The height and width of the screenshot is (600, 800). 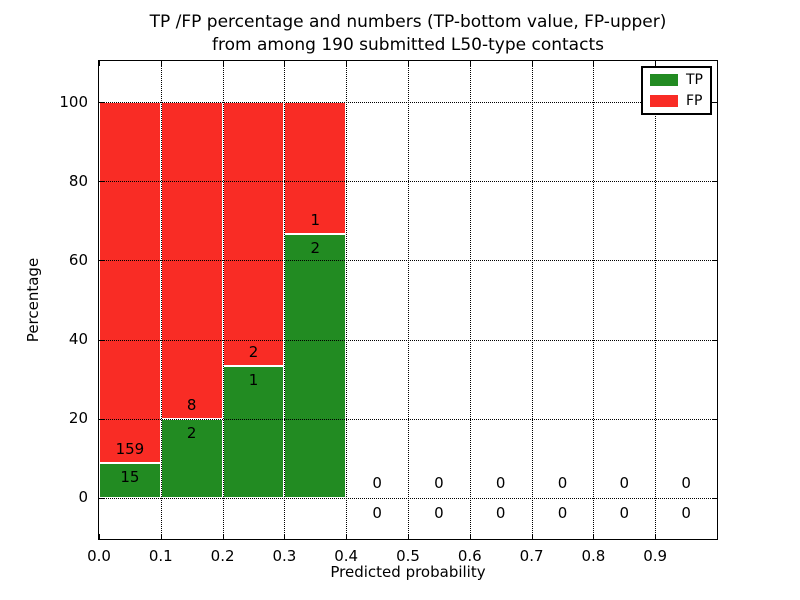 I want to click on y-tick-label: 0, so click(x=83, y=497).